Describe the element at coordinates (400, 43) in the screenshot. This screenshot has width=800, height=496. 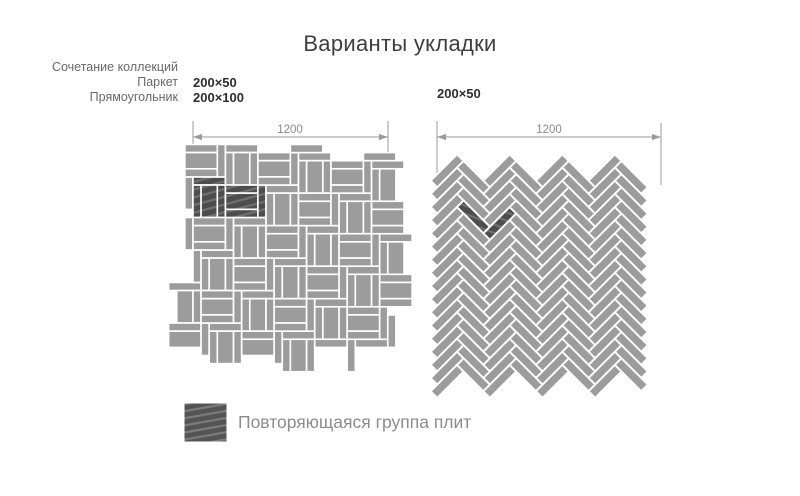
I see `page-title: Варианты укладки` at that location.